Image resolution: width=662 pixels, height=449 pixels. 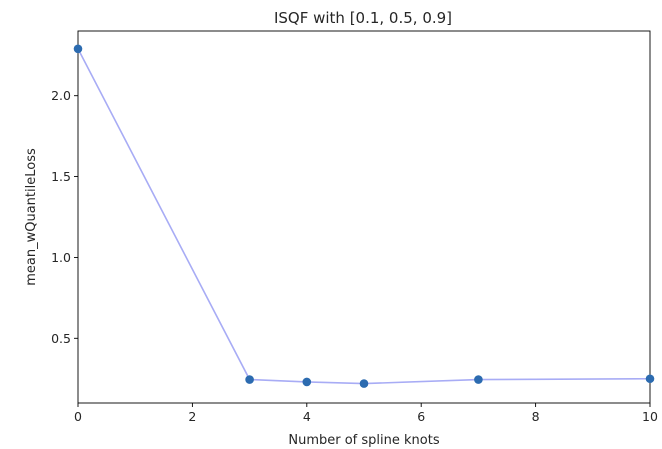 What do you see at coordinates (536, 416) in the screenshot?
I see `x-tick-label: 8` at bounding box center [536, 416].